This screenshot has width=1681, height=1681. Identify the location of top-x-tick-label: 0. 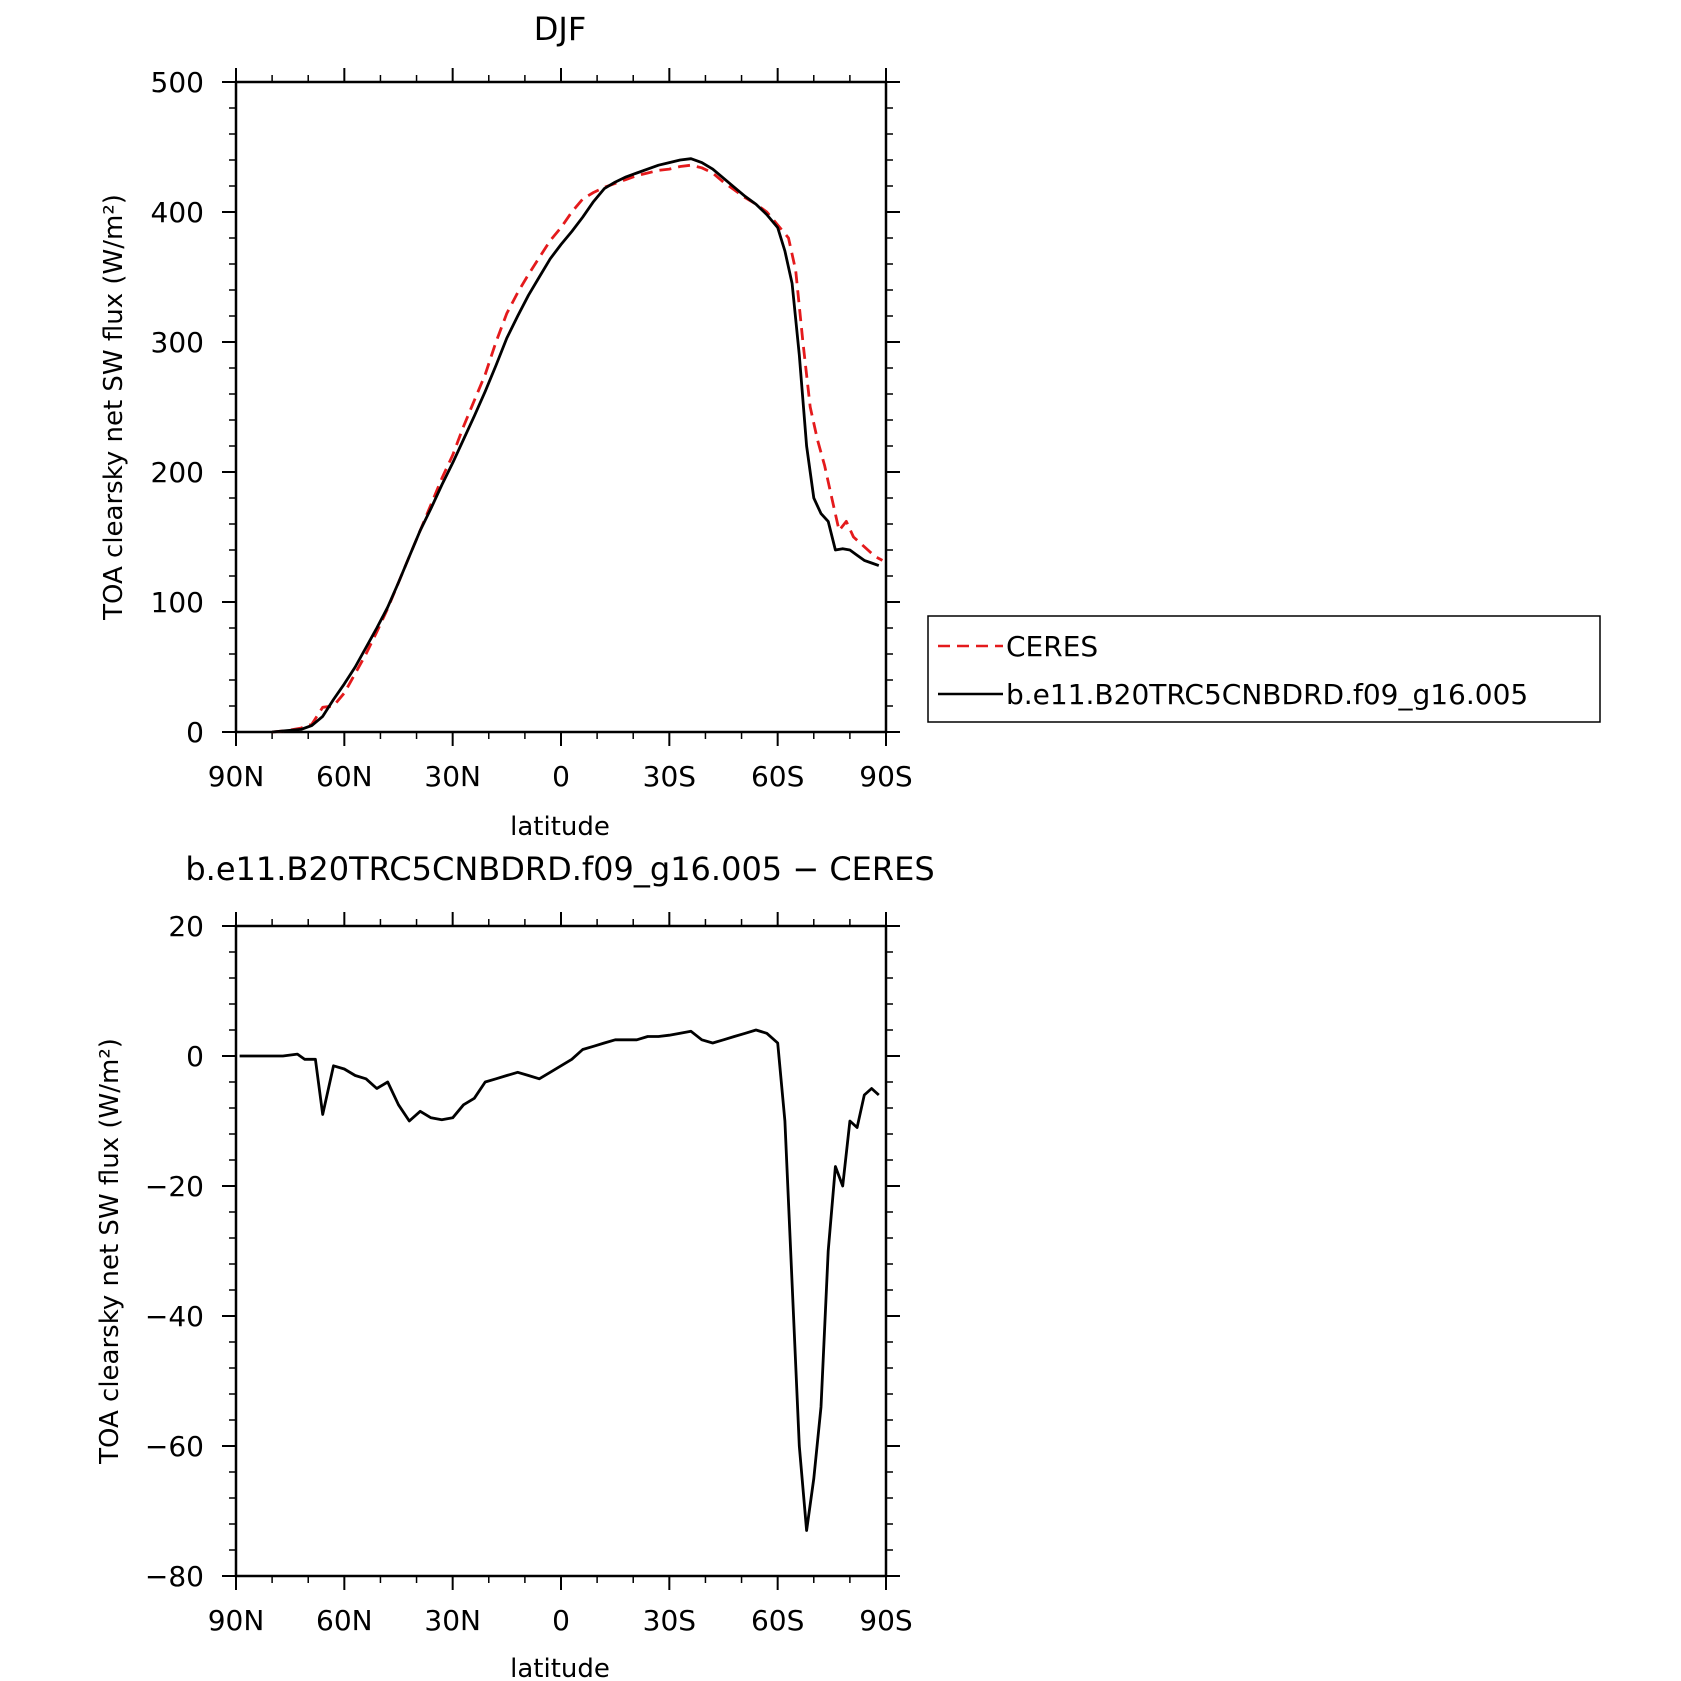
(561, 776).